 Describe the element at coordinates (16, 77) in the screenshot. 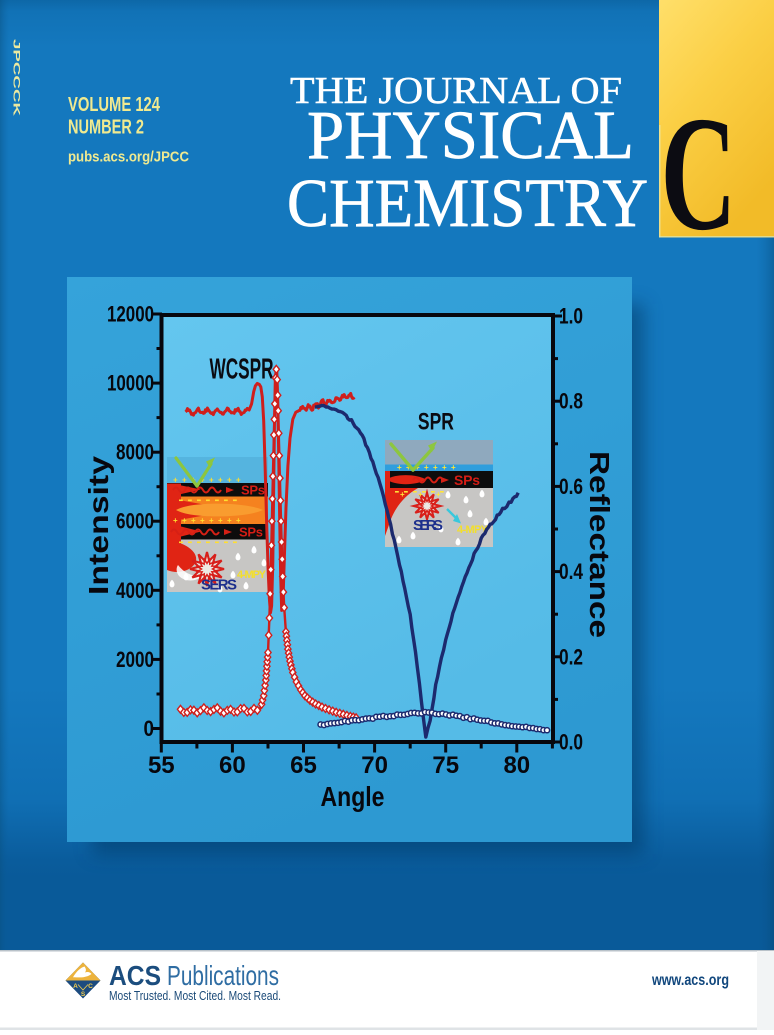

I see `svg-text: JPCCCK` at that location.